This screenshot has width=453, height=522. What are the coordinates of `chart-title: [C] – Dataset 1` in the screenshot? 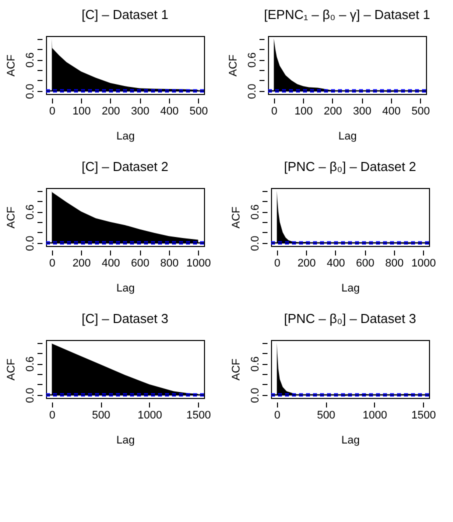 It's located at (125, 14).